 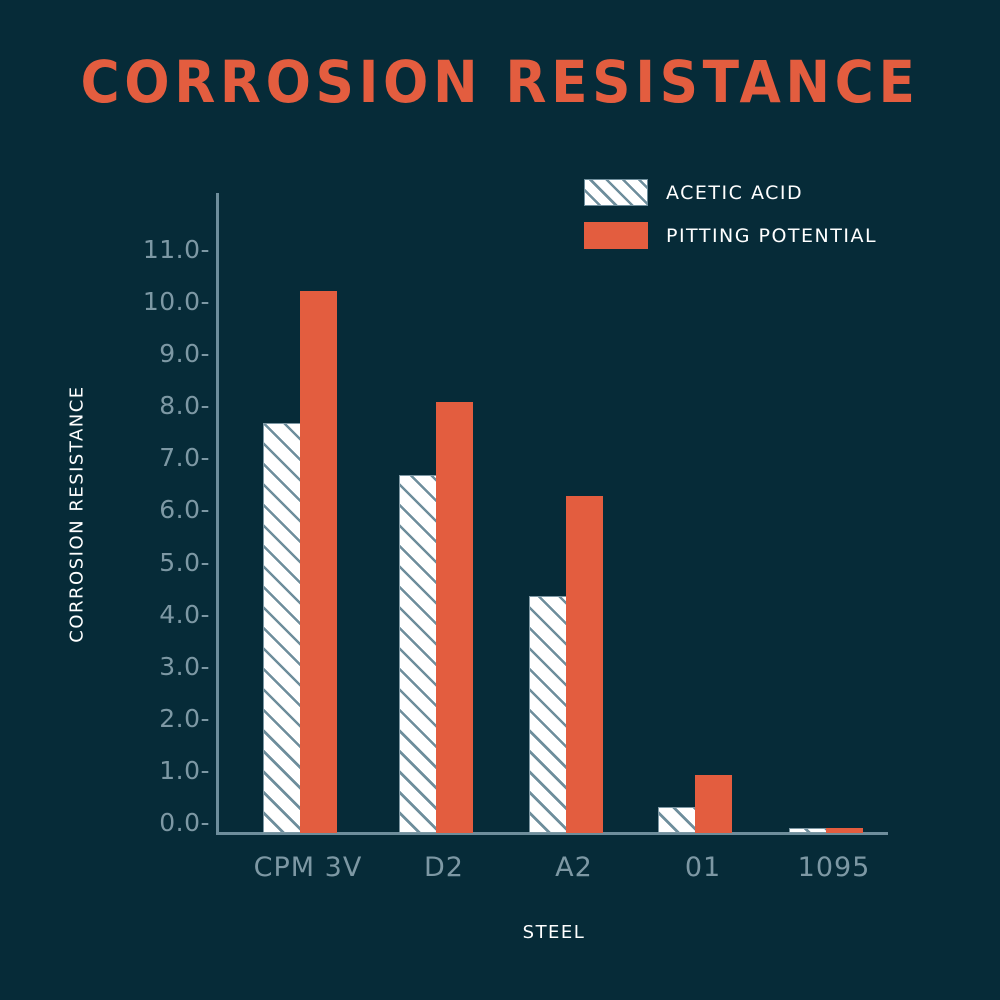 I want to click on y-tick-label: 8.0-, so click(x=184, y=406).